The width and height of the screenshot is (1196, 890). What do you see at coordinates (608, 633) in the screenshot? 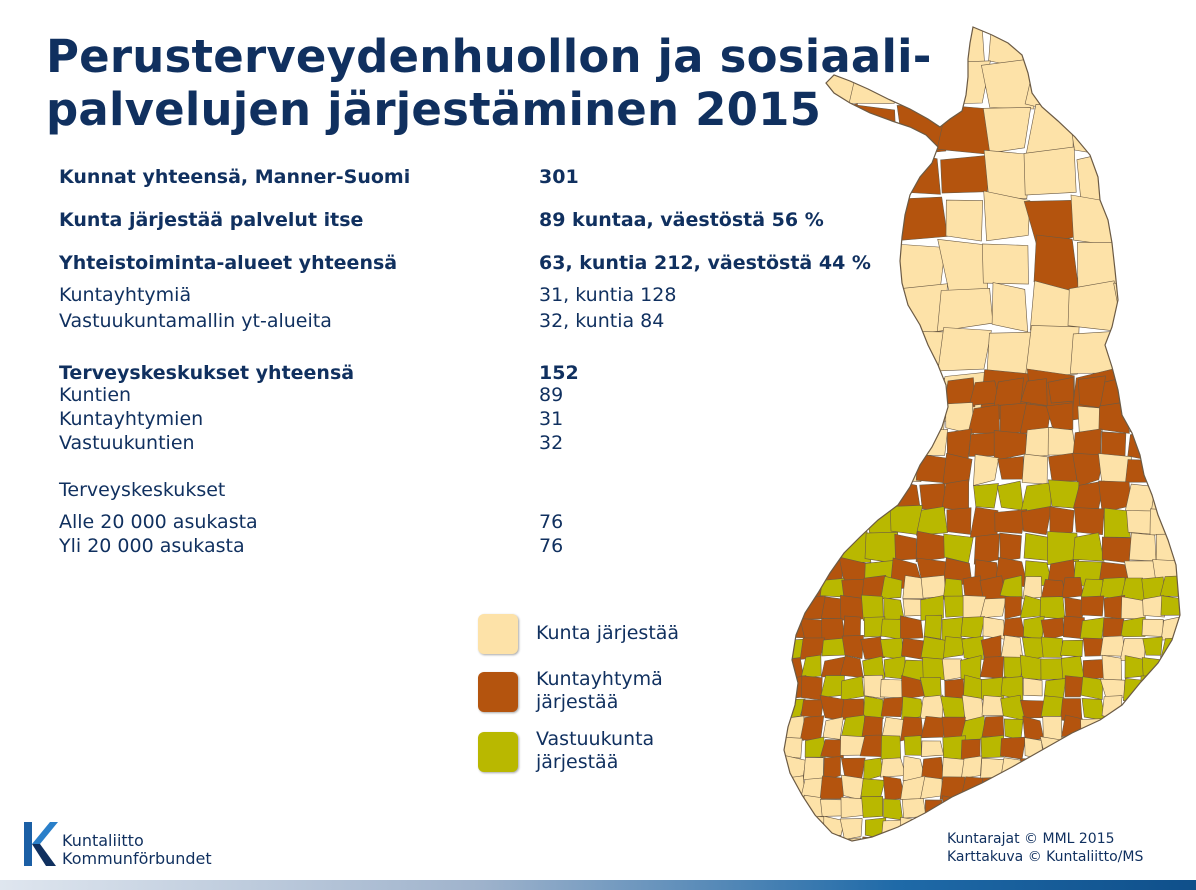
I see `legend-label: Kunta järjestää` at bounding box center [608, 633].